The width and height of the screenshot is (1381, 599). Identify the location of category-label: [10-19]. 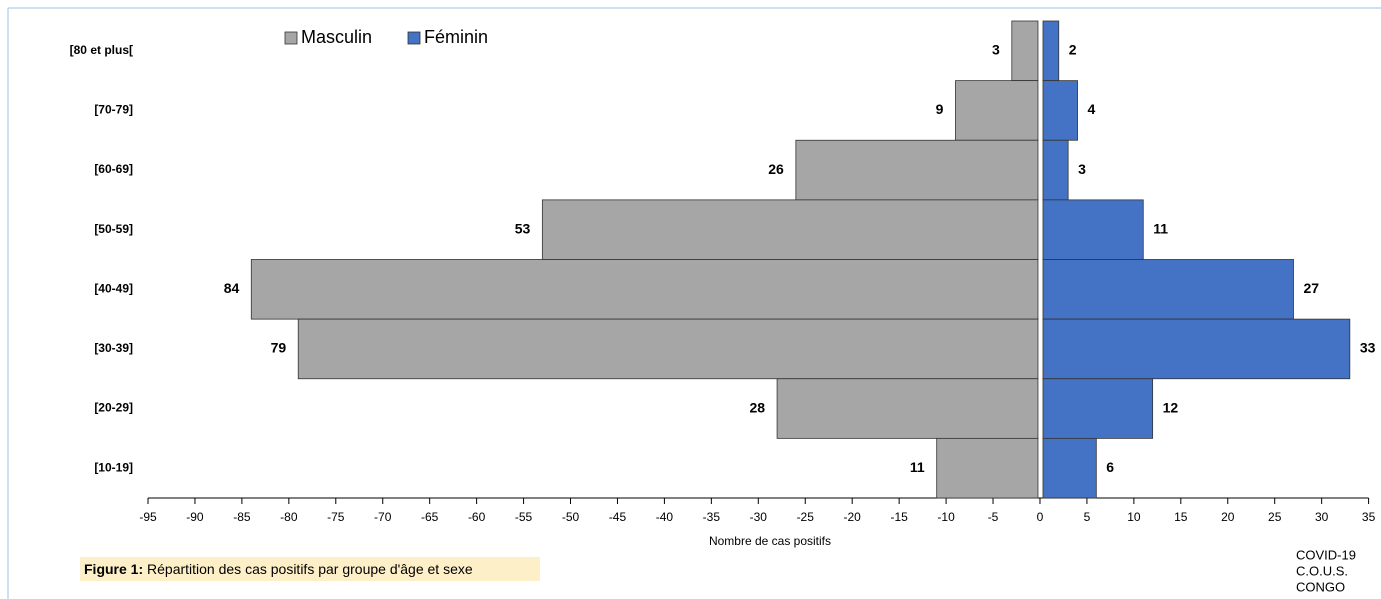
(113, 467).